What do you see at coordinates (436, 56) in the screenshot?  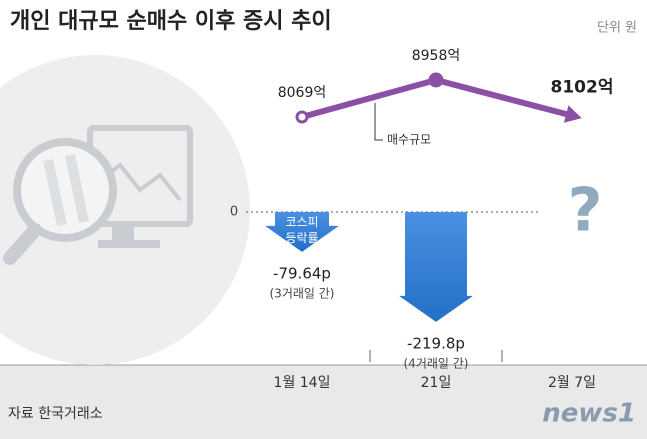 I see `data-label: 8958억` at bounding box center [436, 56].